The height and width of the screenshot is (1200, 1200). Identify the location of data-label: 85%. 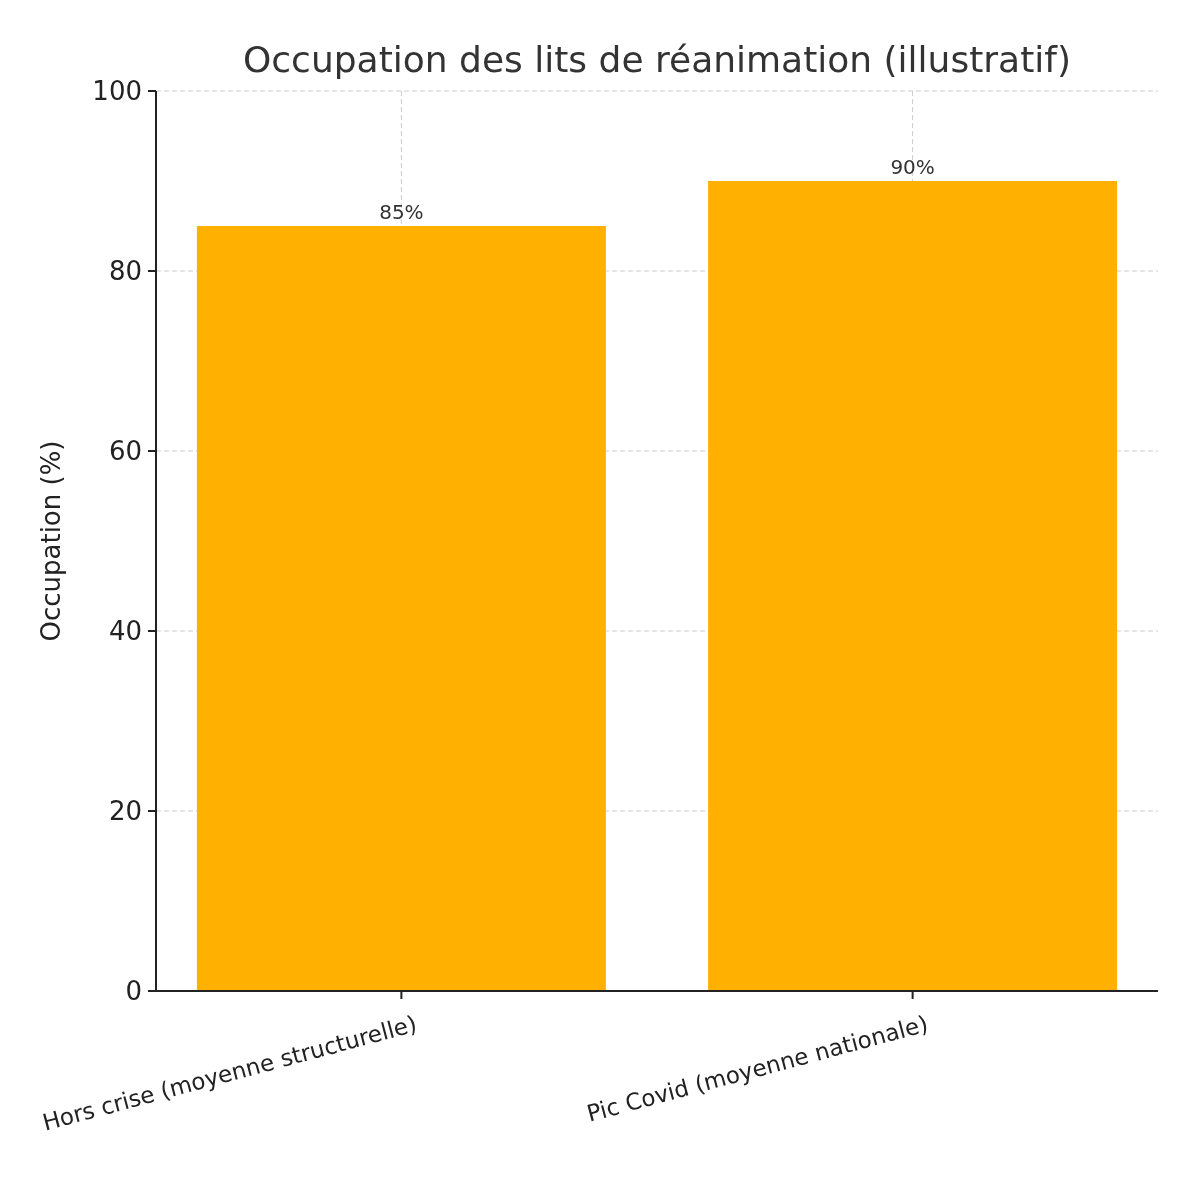
(401, 212).